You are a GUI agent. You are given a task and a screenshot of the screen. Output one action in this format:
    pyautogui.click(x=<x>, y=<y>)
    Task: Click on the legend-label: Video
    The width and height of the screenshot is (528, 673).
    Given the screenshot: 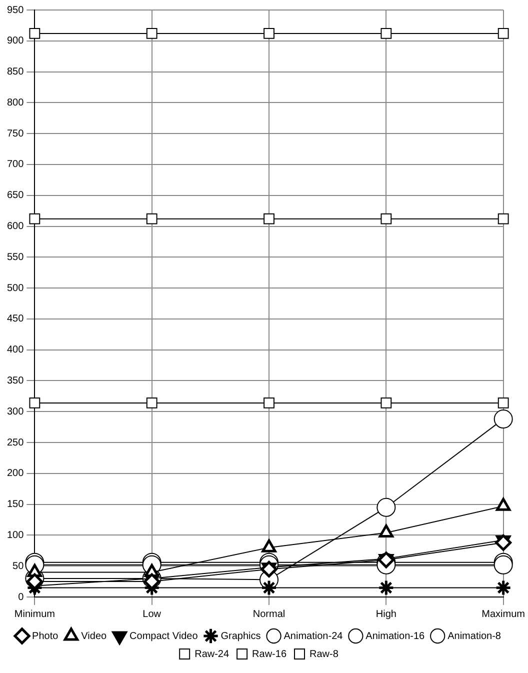 What is the action you would take?
    pyautogui.click(x=94, y=636)
    